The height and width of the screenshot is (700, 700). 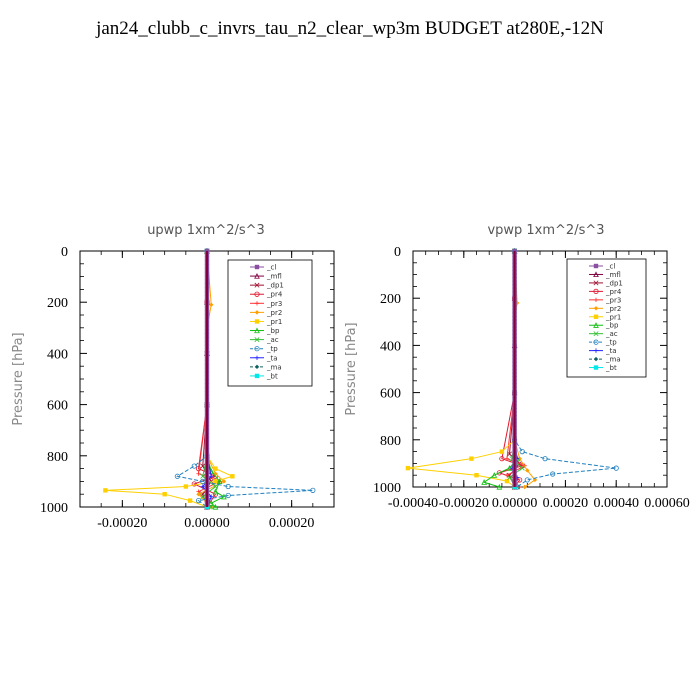 I want to click on panel-2-legend-label: _tp, so click(x=611, y=343).